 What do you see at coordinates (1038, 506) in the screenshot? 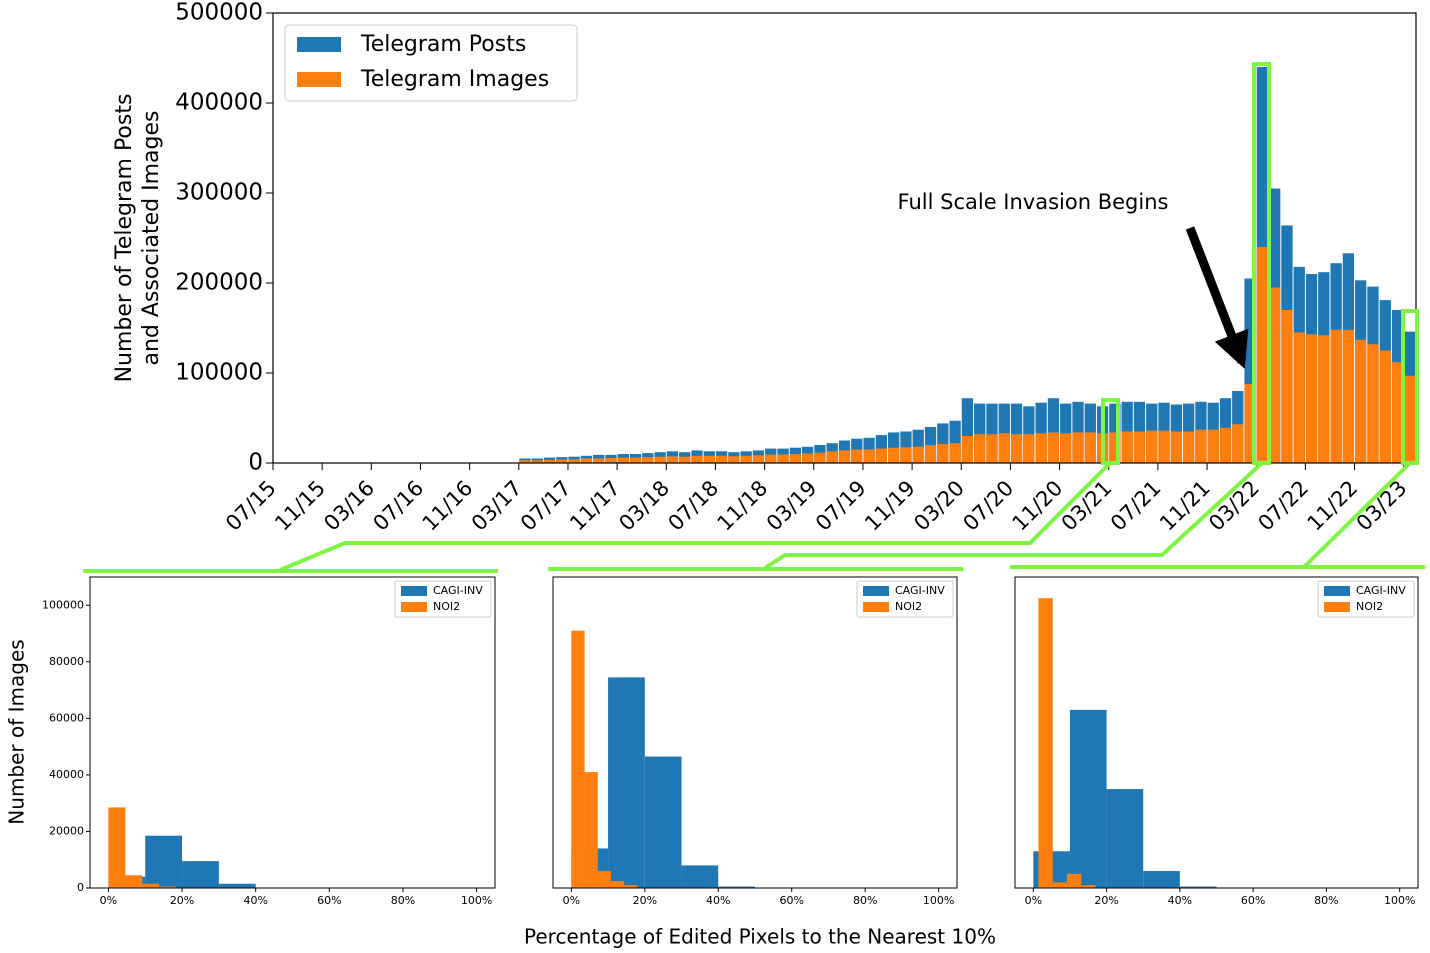
I see `x-tick-label: 11/20` at bounding box center [1038, 506].